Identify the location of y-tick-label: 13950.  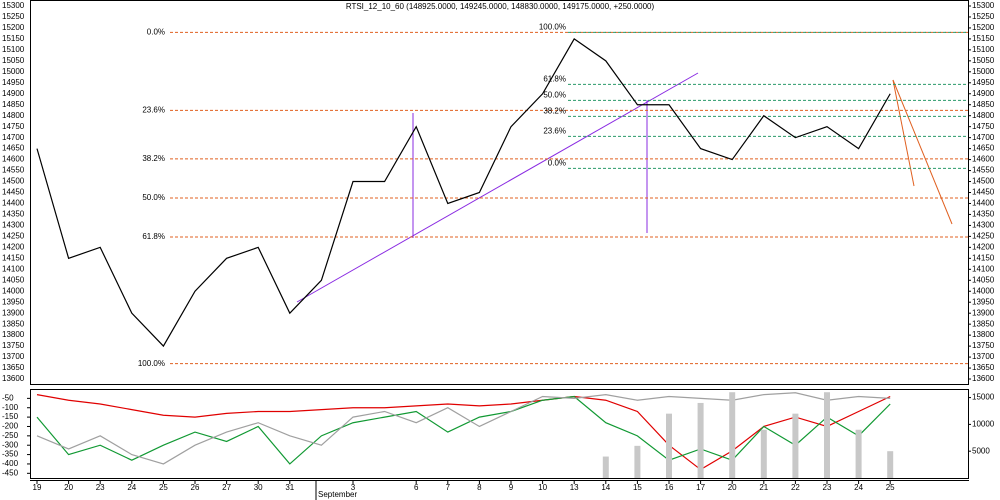
(13, 301).